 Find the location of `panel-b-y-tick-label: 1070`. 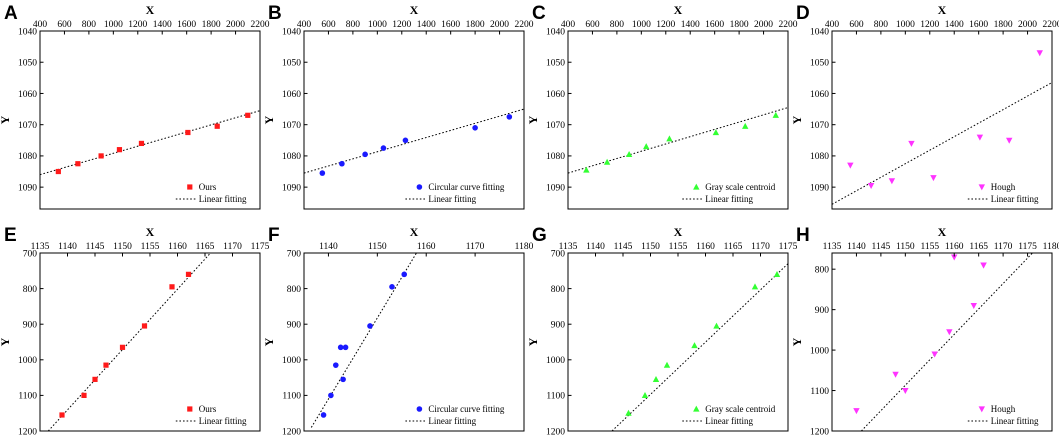

panel-b-y-tick-label: 1070 is located at coordinates (291, 126).